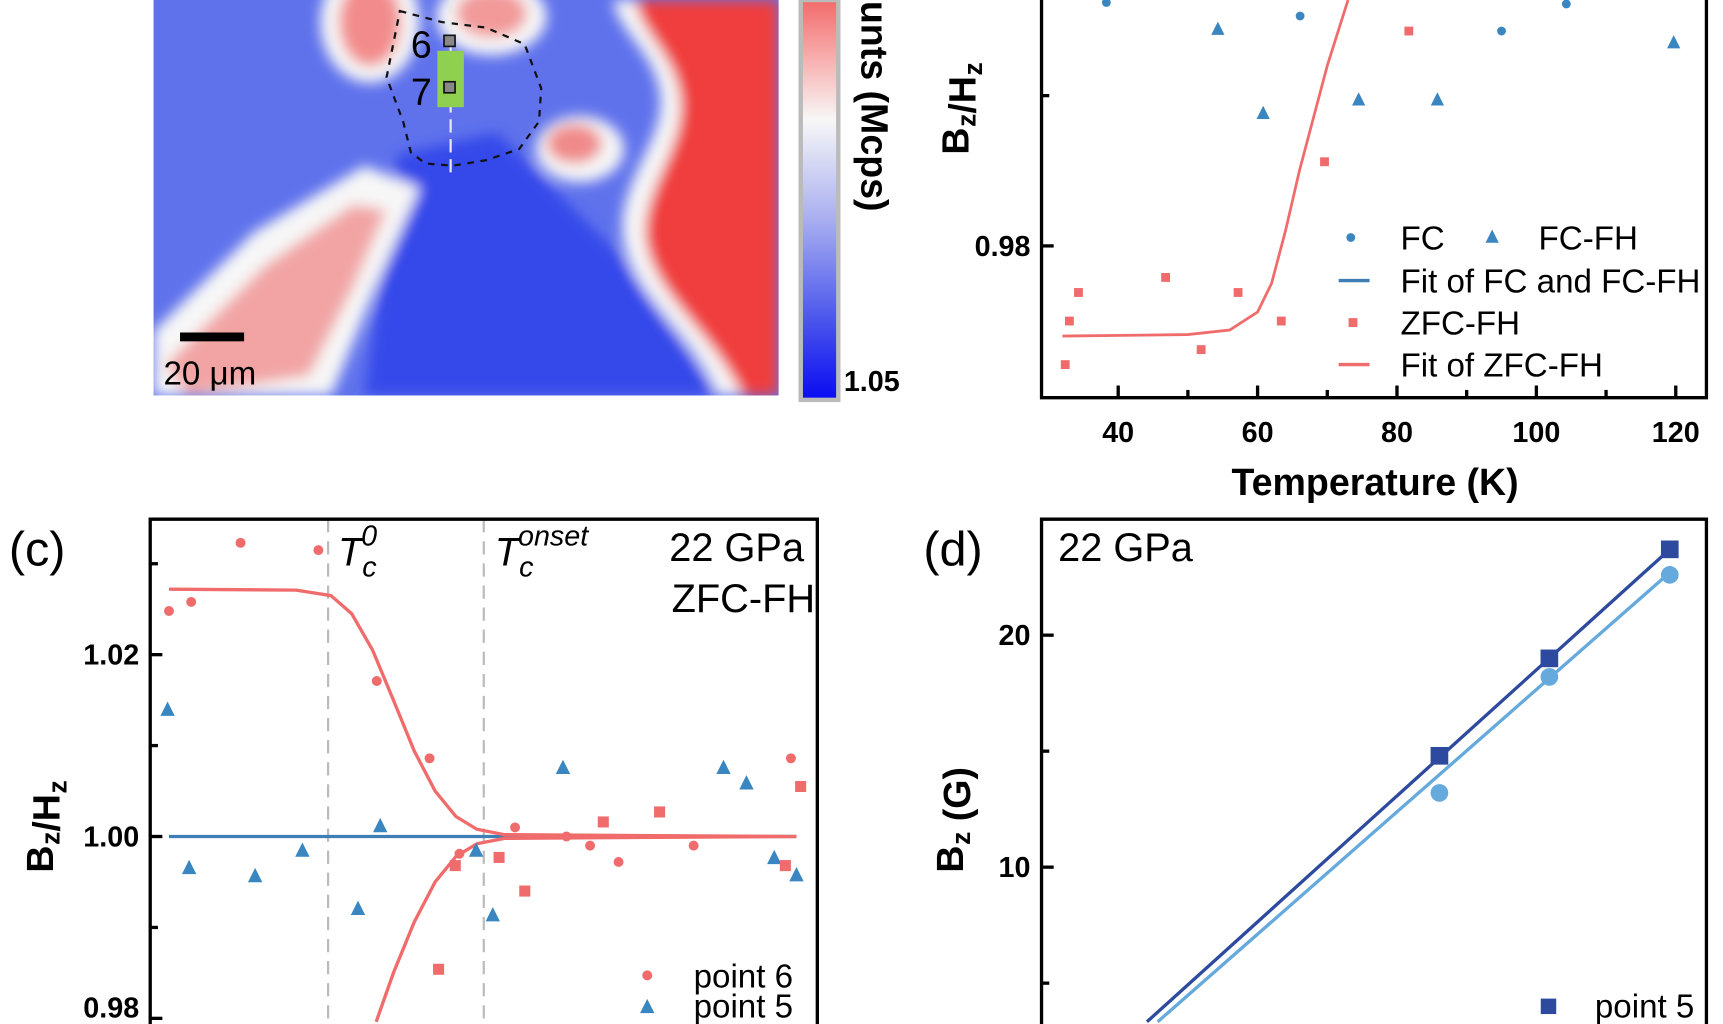 This screenshot has width=1723, height=1024. Describe the element at coordinates (1536, 433) in the screenshot. I see `x-tick-label-b: 100` at that location.